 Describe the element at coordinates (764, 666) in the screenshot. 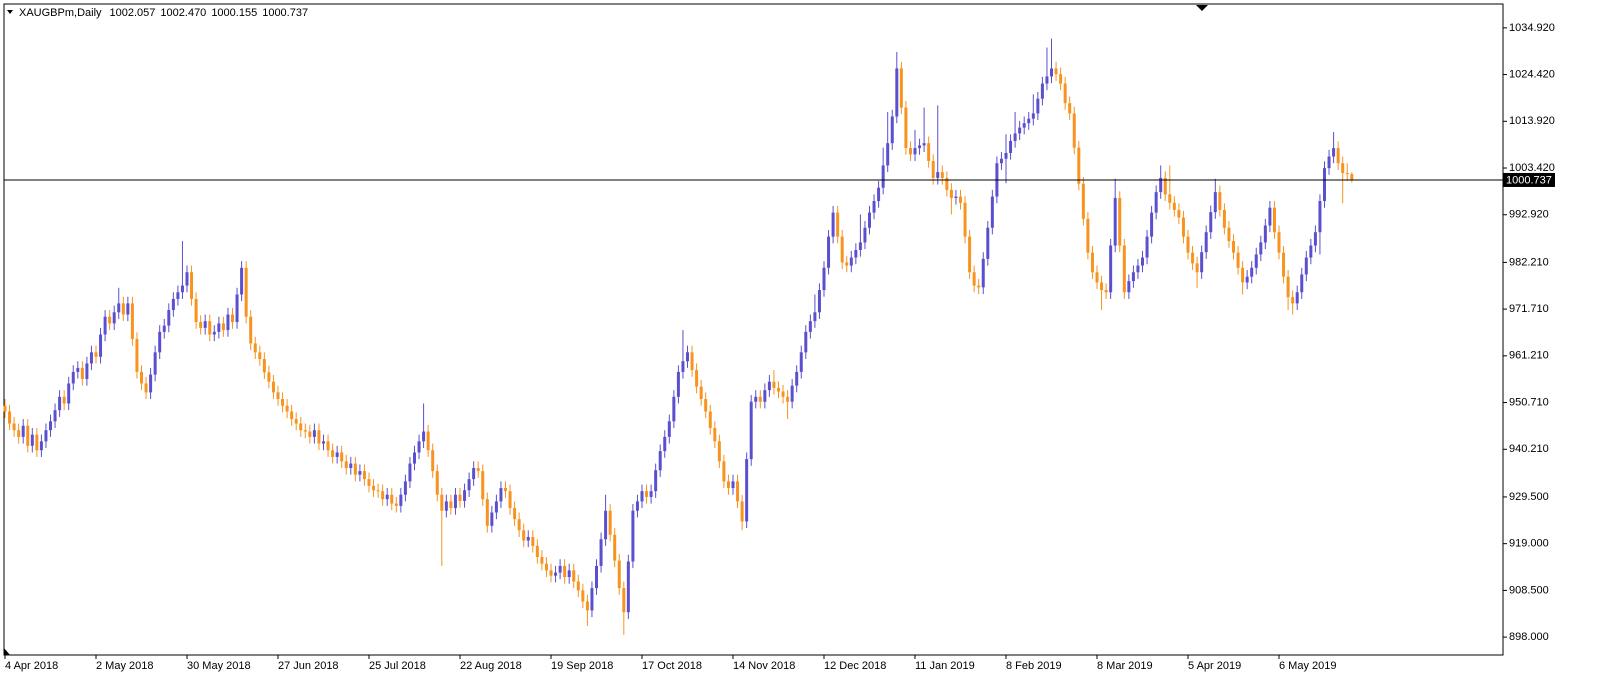

I see `x-tick-label: 14 Nov 2018` at that location.